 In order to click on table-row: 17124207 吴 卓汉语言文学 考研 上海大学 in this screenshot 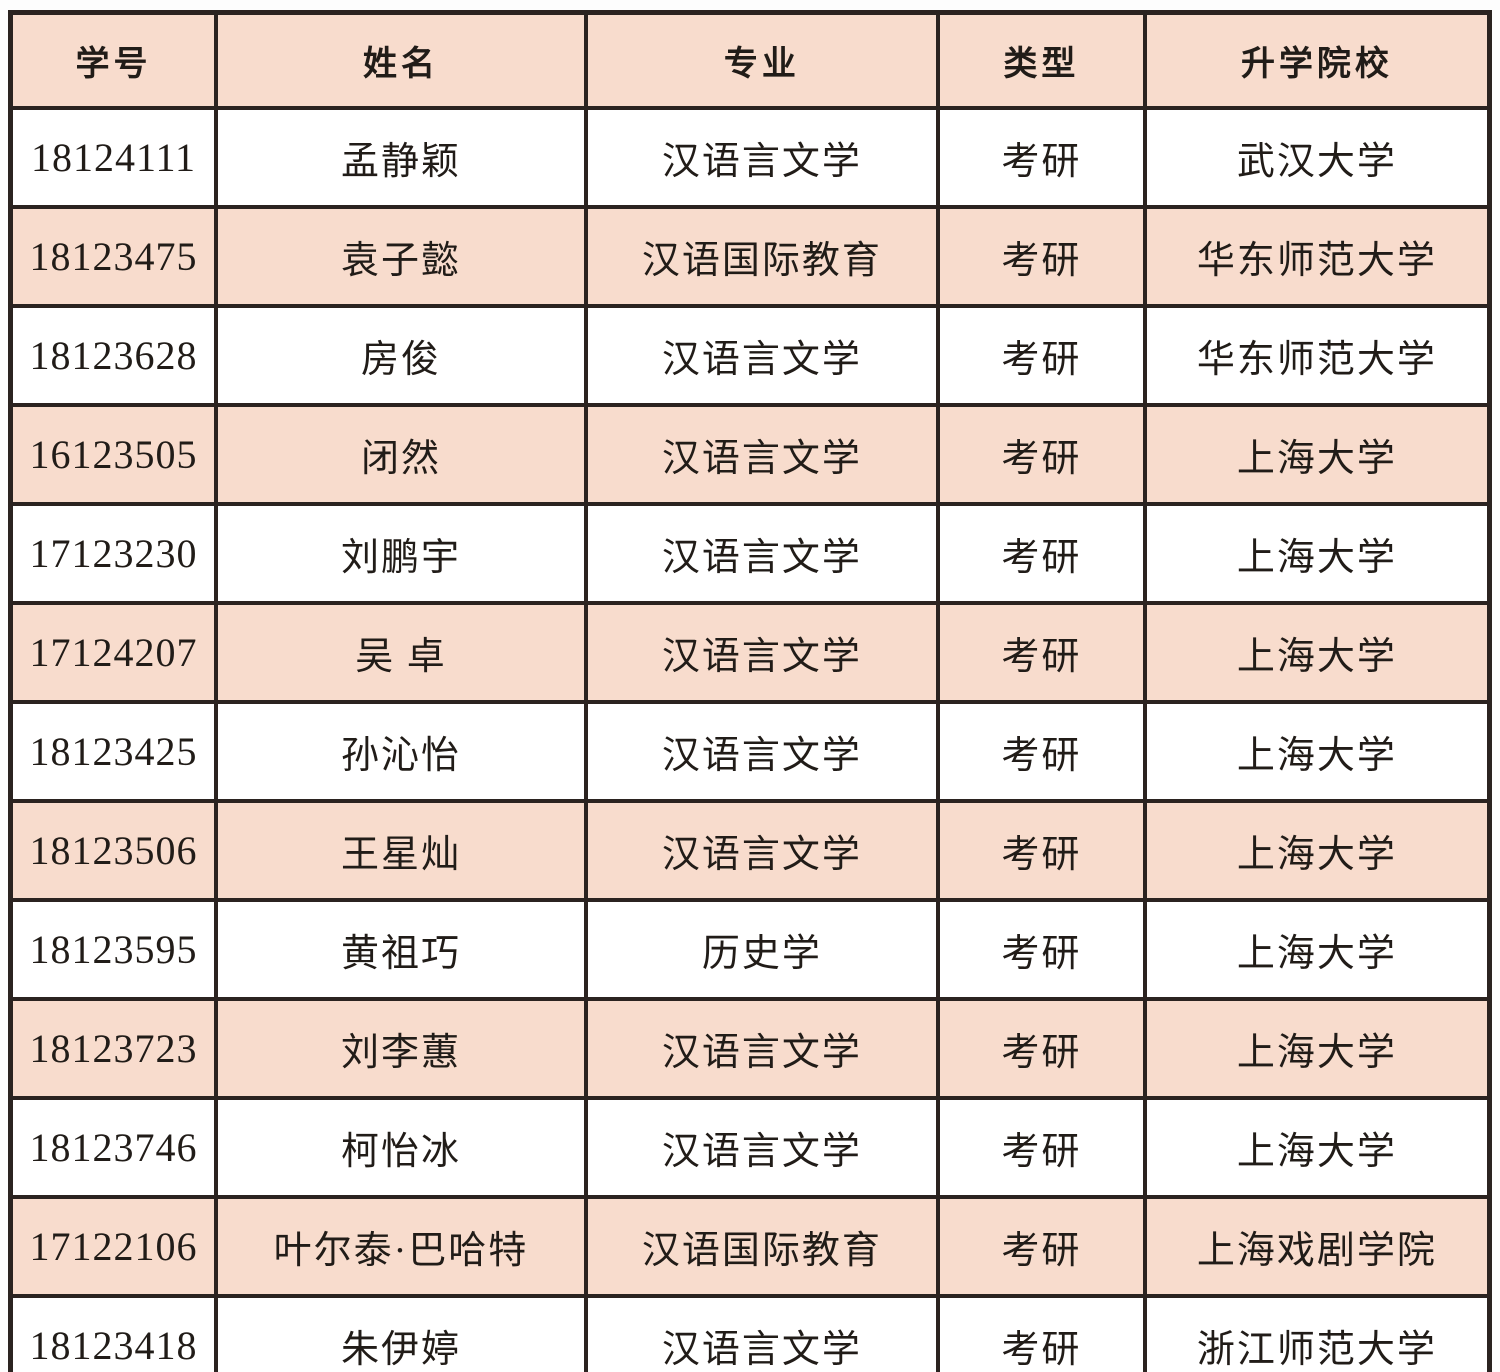, I will do `click(750, 652)`.